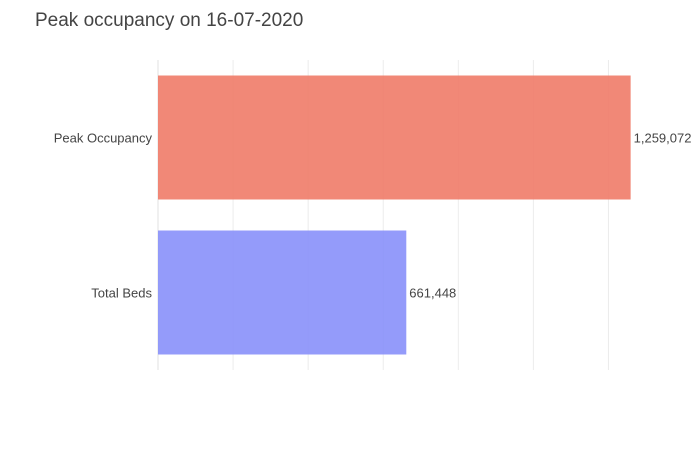  I want to click on bar, so click(282, 292).